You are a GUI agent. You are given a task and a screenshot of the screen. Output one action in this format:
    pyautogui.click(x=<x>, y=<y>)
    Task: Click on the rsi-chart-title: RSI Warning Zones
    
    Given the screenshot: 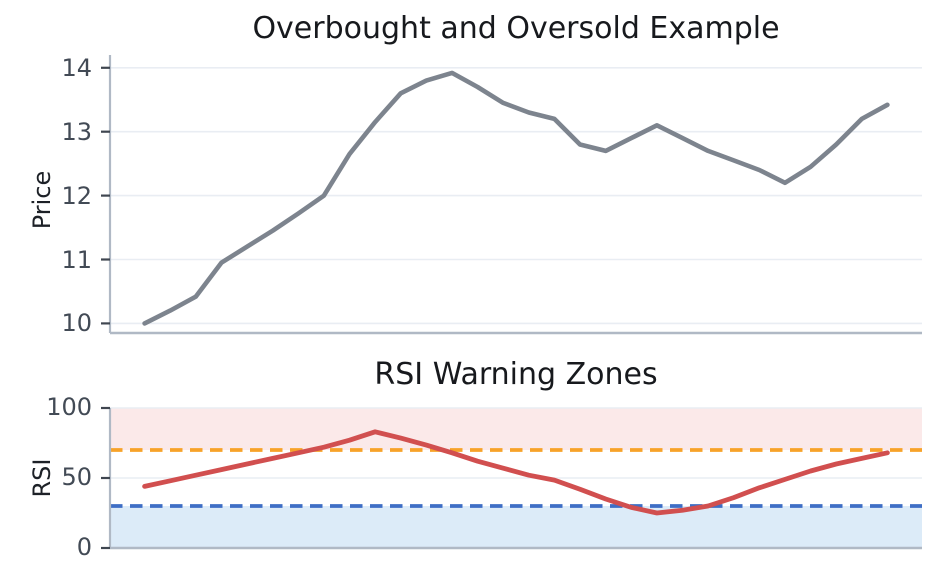 What is the action you would take?
    pyautogui.click(x=516, y=374)
    